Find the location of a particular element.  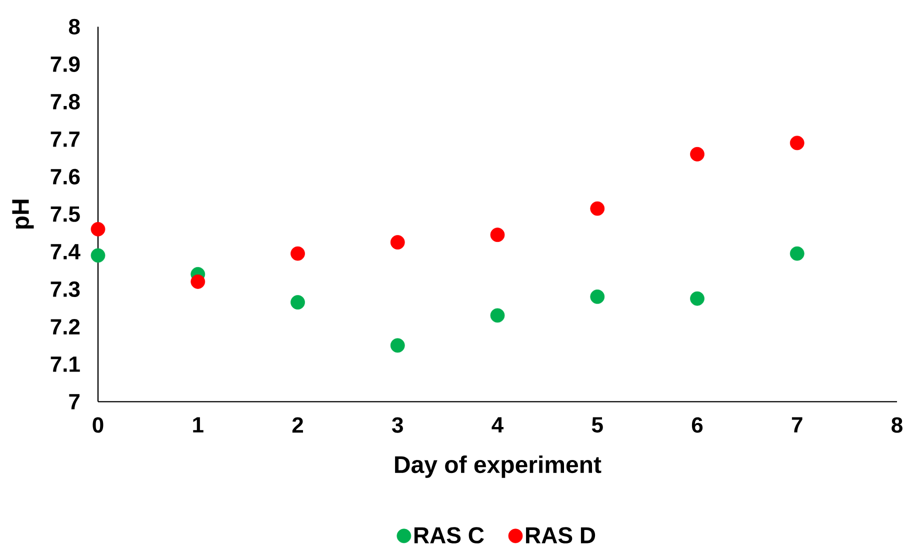

y-tick-label: 7.9 is located at coordinates (65, 64).